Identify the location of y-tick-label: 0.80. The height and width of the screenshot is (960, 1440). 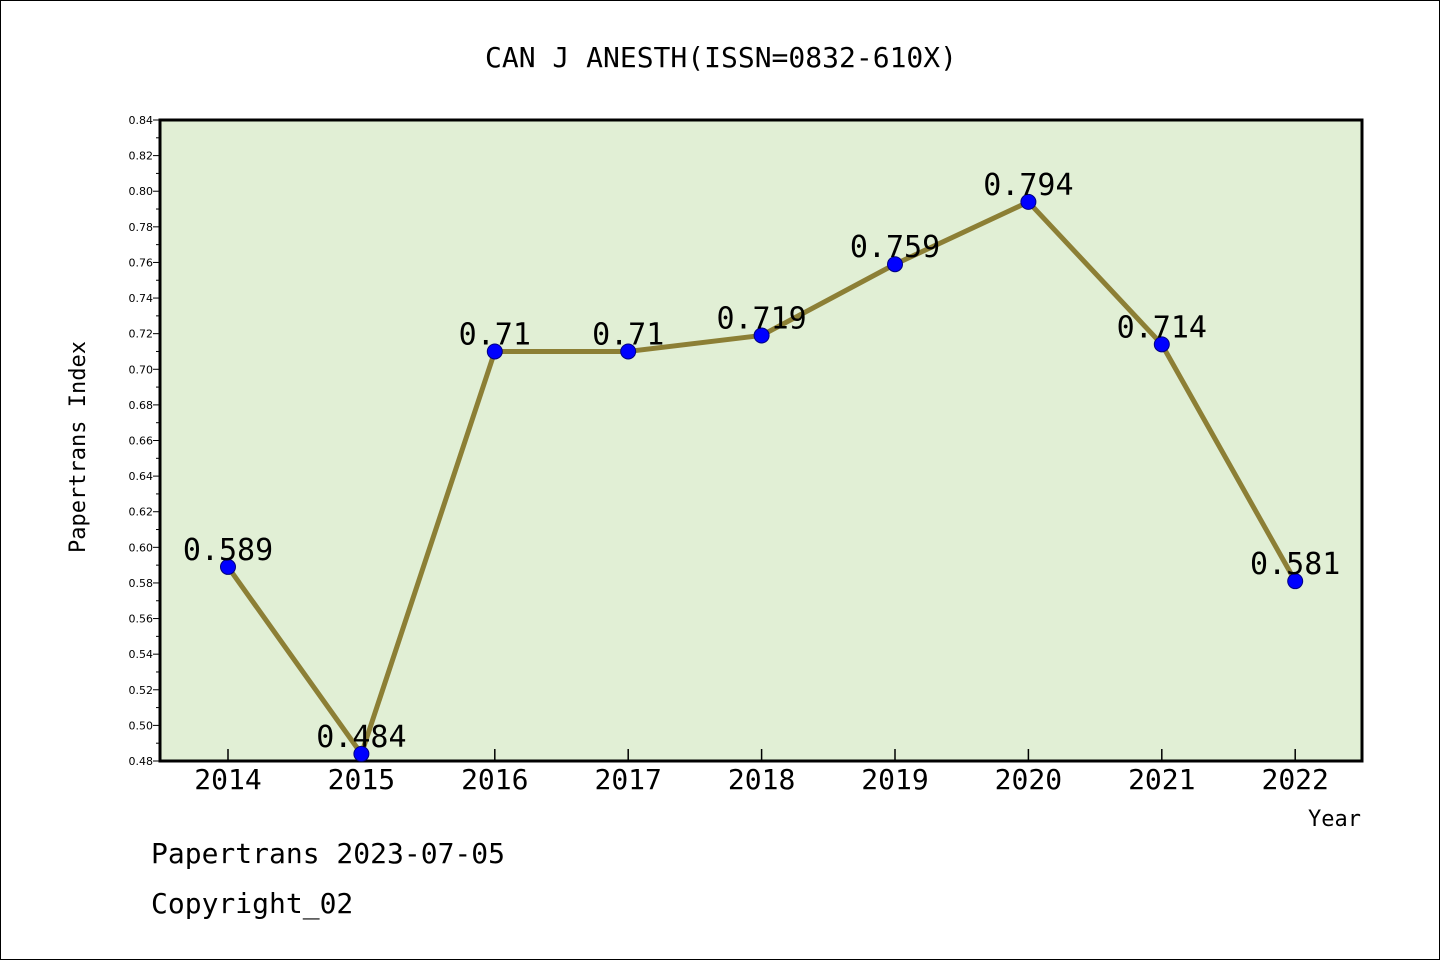
(141, 191).